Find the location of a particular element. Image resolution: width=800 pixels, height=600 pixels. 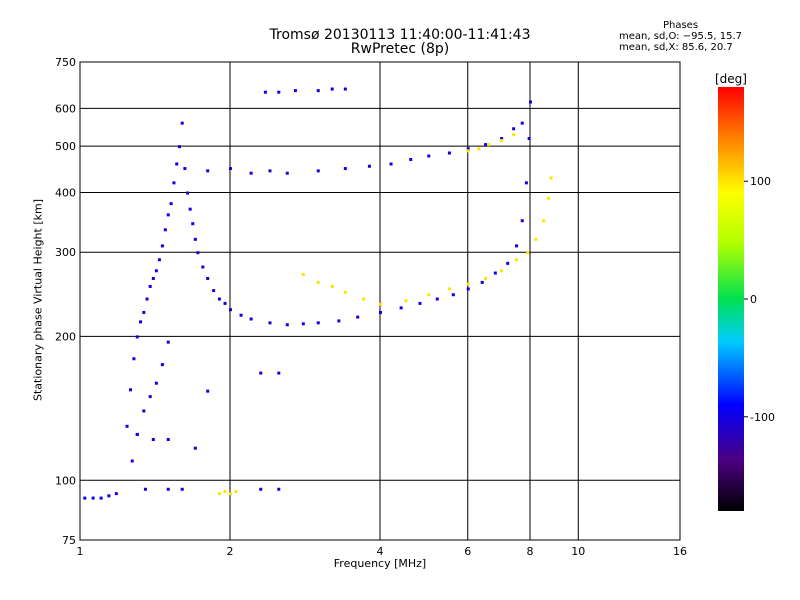

y-tick-label: 600 is located at coordinates (65, 108).